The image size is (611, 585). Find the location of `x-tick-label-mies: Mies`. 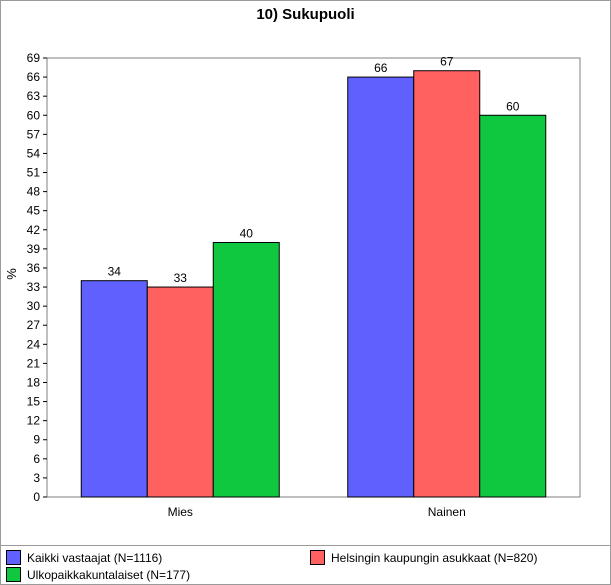

x-tick-label-mies: Mies is located at coordinates (180, 512).